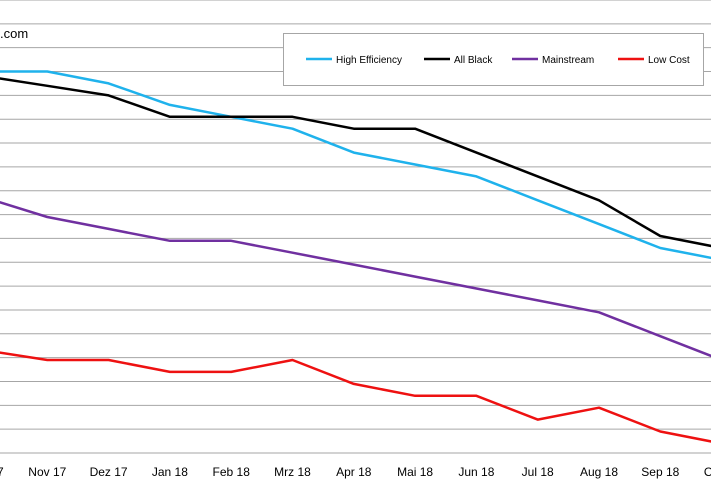 The image size is (711, 500). I want to click on x-tick-label: Dez 17, so click(109, 472).